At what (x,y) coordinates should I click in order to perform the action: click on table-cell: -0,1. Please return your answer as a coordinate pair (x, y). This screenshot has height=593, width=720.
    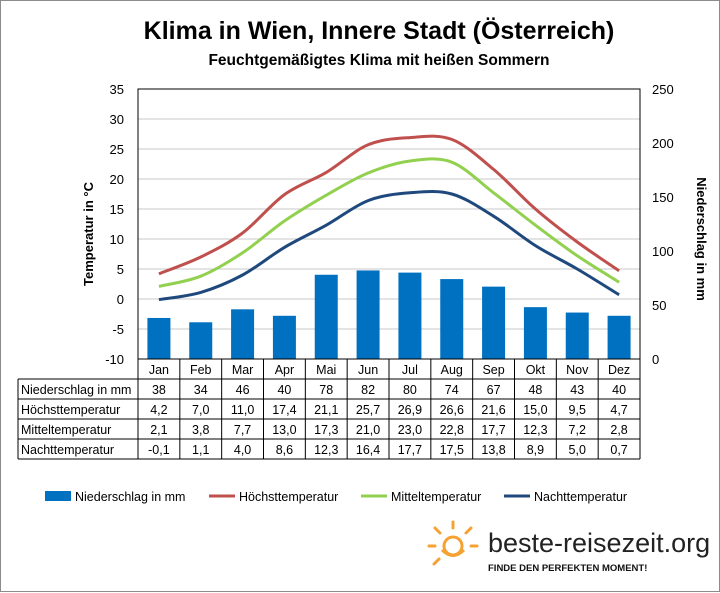
    Looking at the image, I should click on (159, 450).